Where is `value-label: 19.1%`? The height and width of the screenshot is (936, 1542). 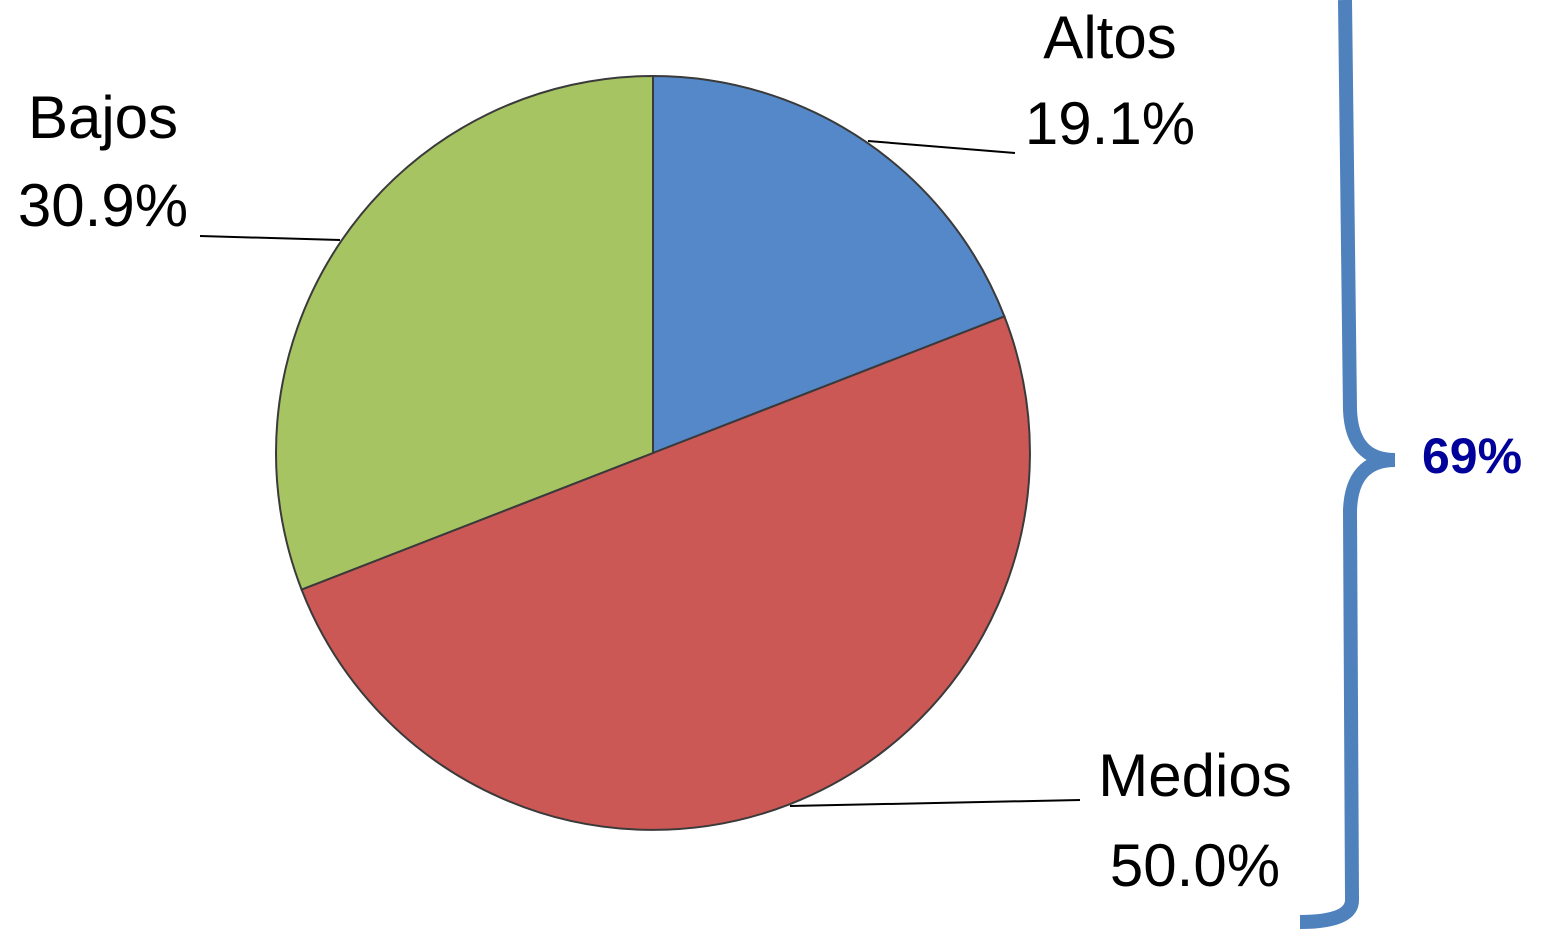
value-label: 19.1% is located at coordinates (1110, 123).